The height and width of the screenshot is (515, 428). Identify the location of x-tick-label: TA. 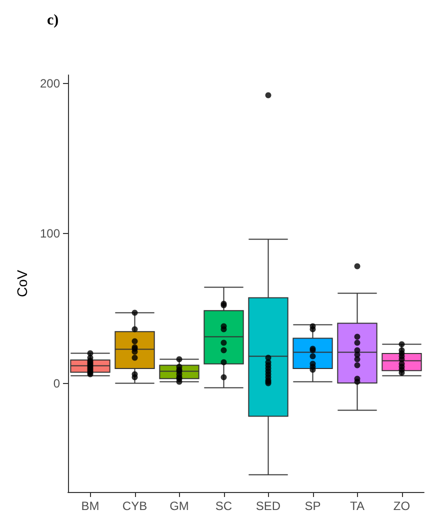
(357, 506).